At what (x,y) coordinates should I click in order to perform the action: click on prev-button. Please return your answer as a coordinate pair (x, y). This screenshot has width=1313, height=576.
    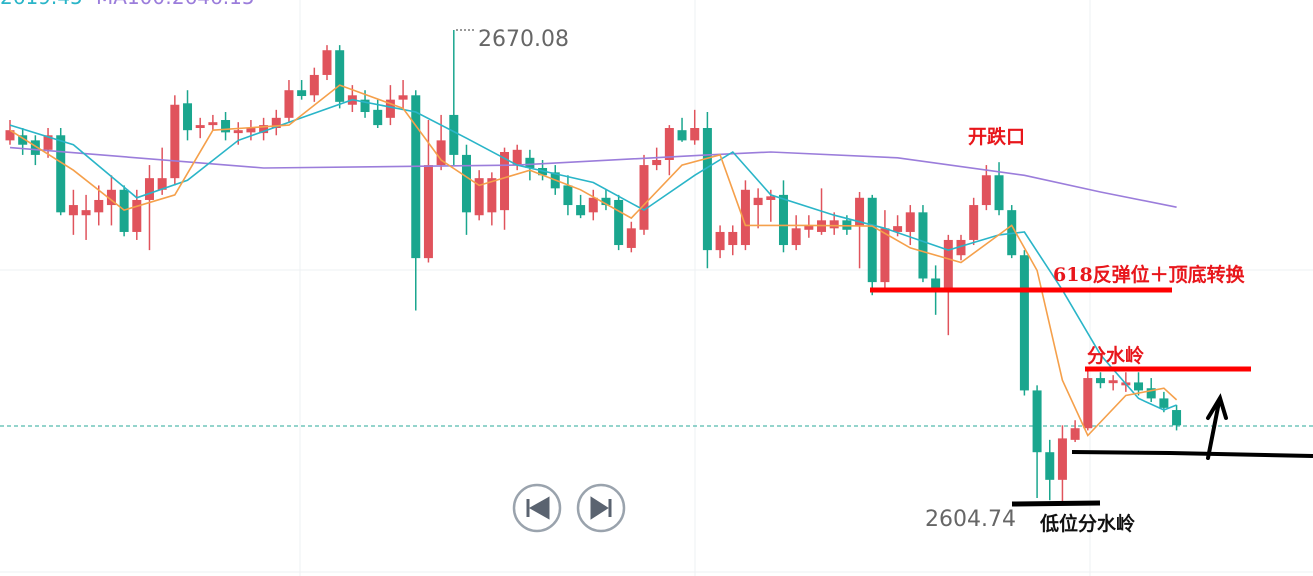
    Looking at the image, I should click on (537, 508).